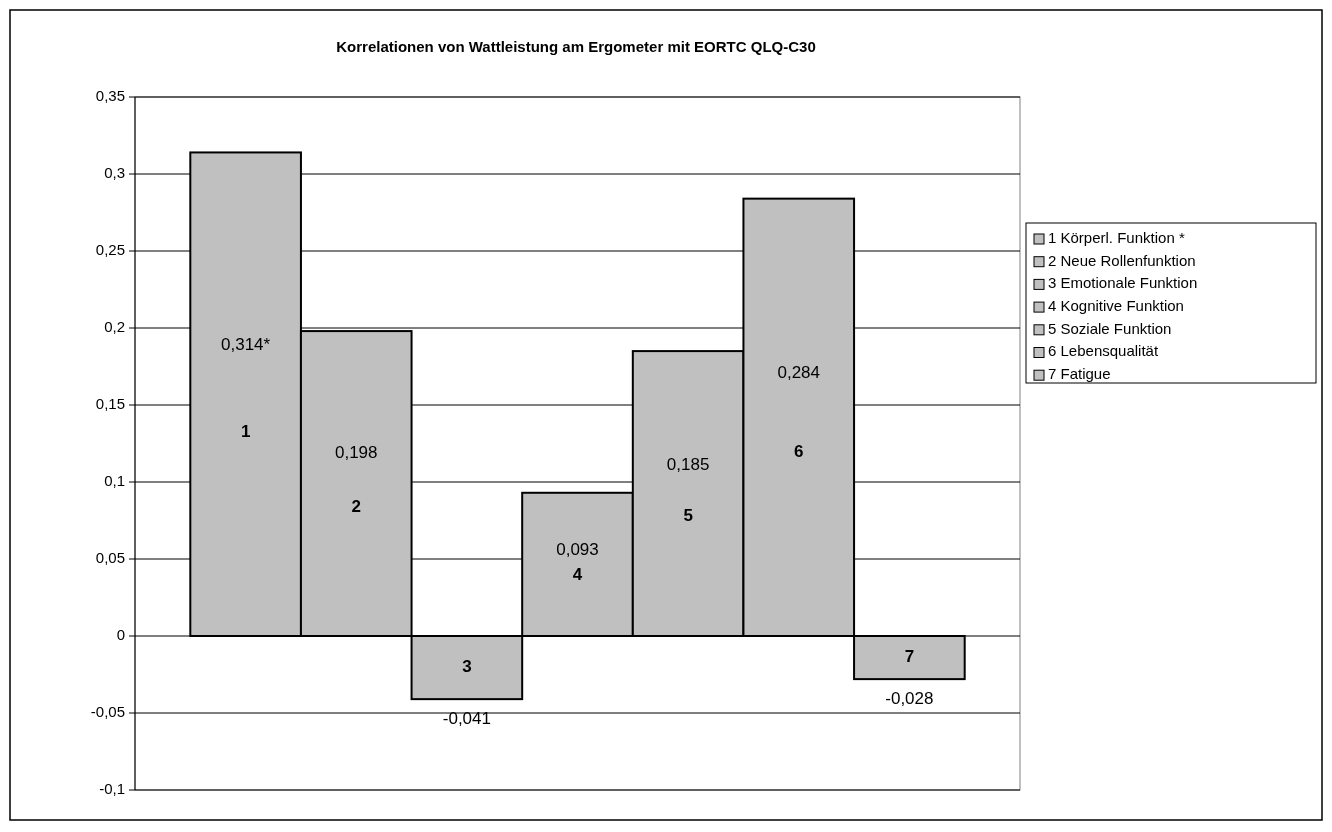 The width and height of the screenshot is (1332, 832). I want to click on legend-label: 4 Kognitive Funktion, so click(1116, 306).